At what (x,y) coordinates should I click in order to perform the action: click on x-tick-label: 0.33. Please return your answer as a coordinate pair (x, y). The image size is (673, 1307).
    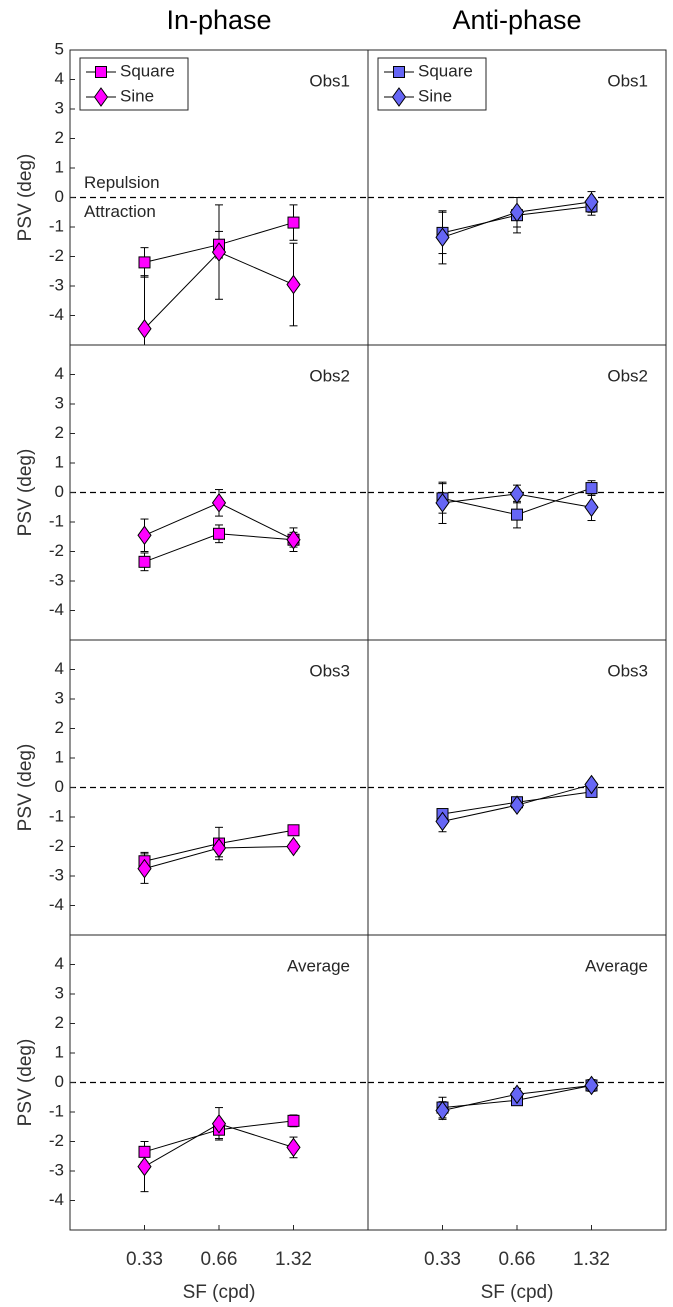
    Looking at the image, I should click on (144, 1259).